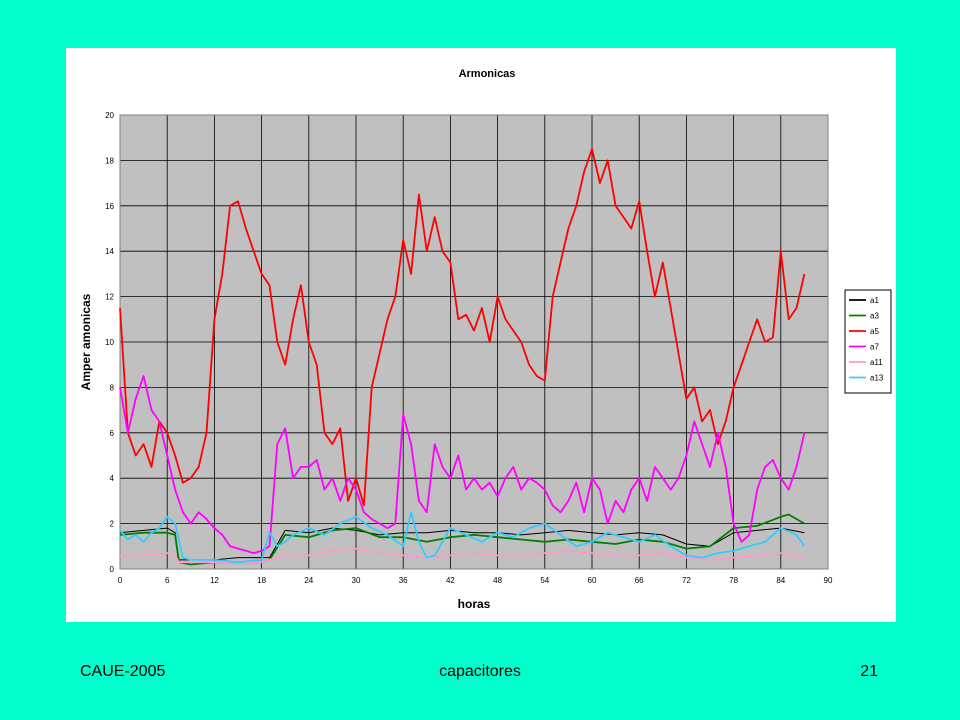 The height and width of the screenshot is (720, 960). What do you see at coordinates (120, 580) in the screenshot?
I see `x-tick-label: 0` at bounding box center [120, 580].